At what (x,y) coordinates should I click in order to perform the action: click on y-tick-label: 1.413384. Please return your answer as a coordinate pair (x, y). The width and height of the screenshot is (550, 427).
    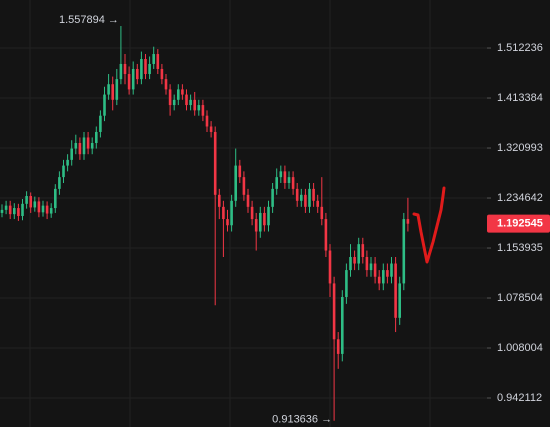
    Looking at the image, I should click on (520, 98).